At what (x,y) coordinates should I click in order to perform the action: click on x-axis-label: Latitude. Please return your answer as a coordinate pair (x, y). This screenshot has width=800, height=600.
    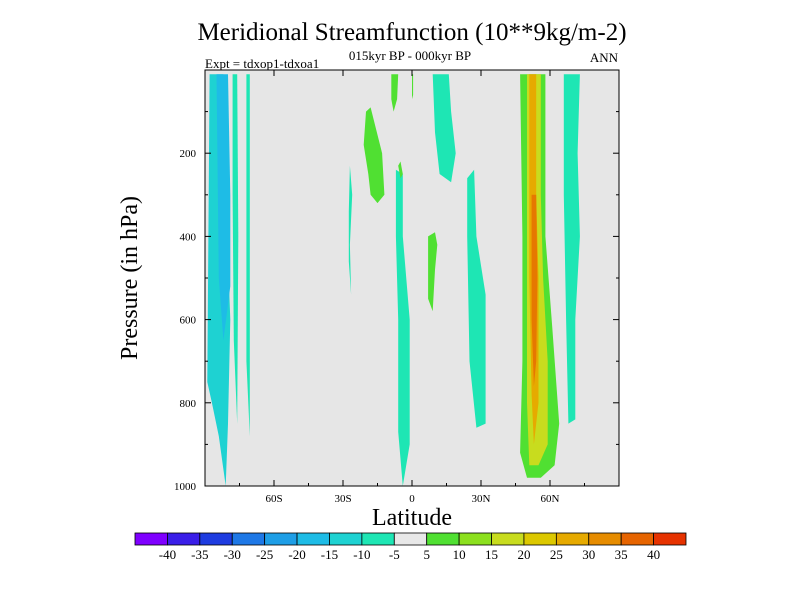
    Looking at the image, I should click on (412, 518).